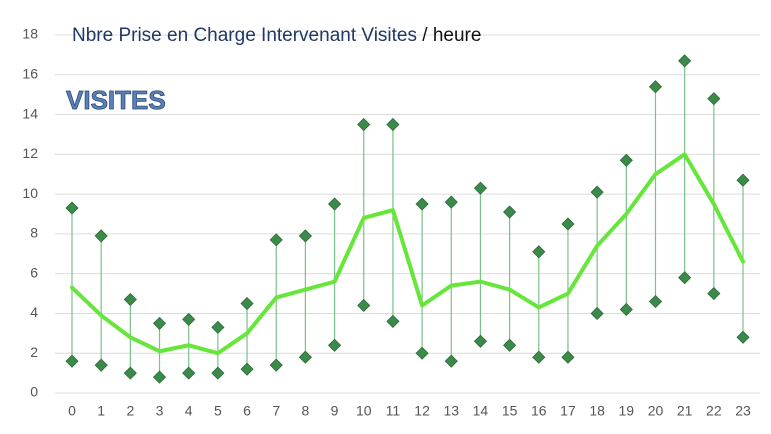 The image size is (771, 434). I want to click on x-tick-label: 16, so click(539, 411).